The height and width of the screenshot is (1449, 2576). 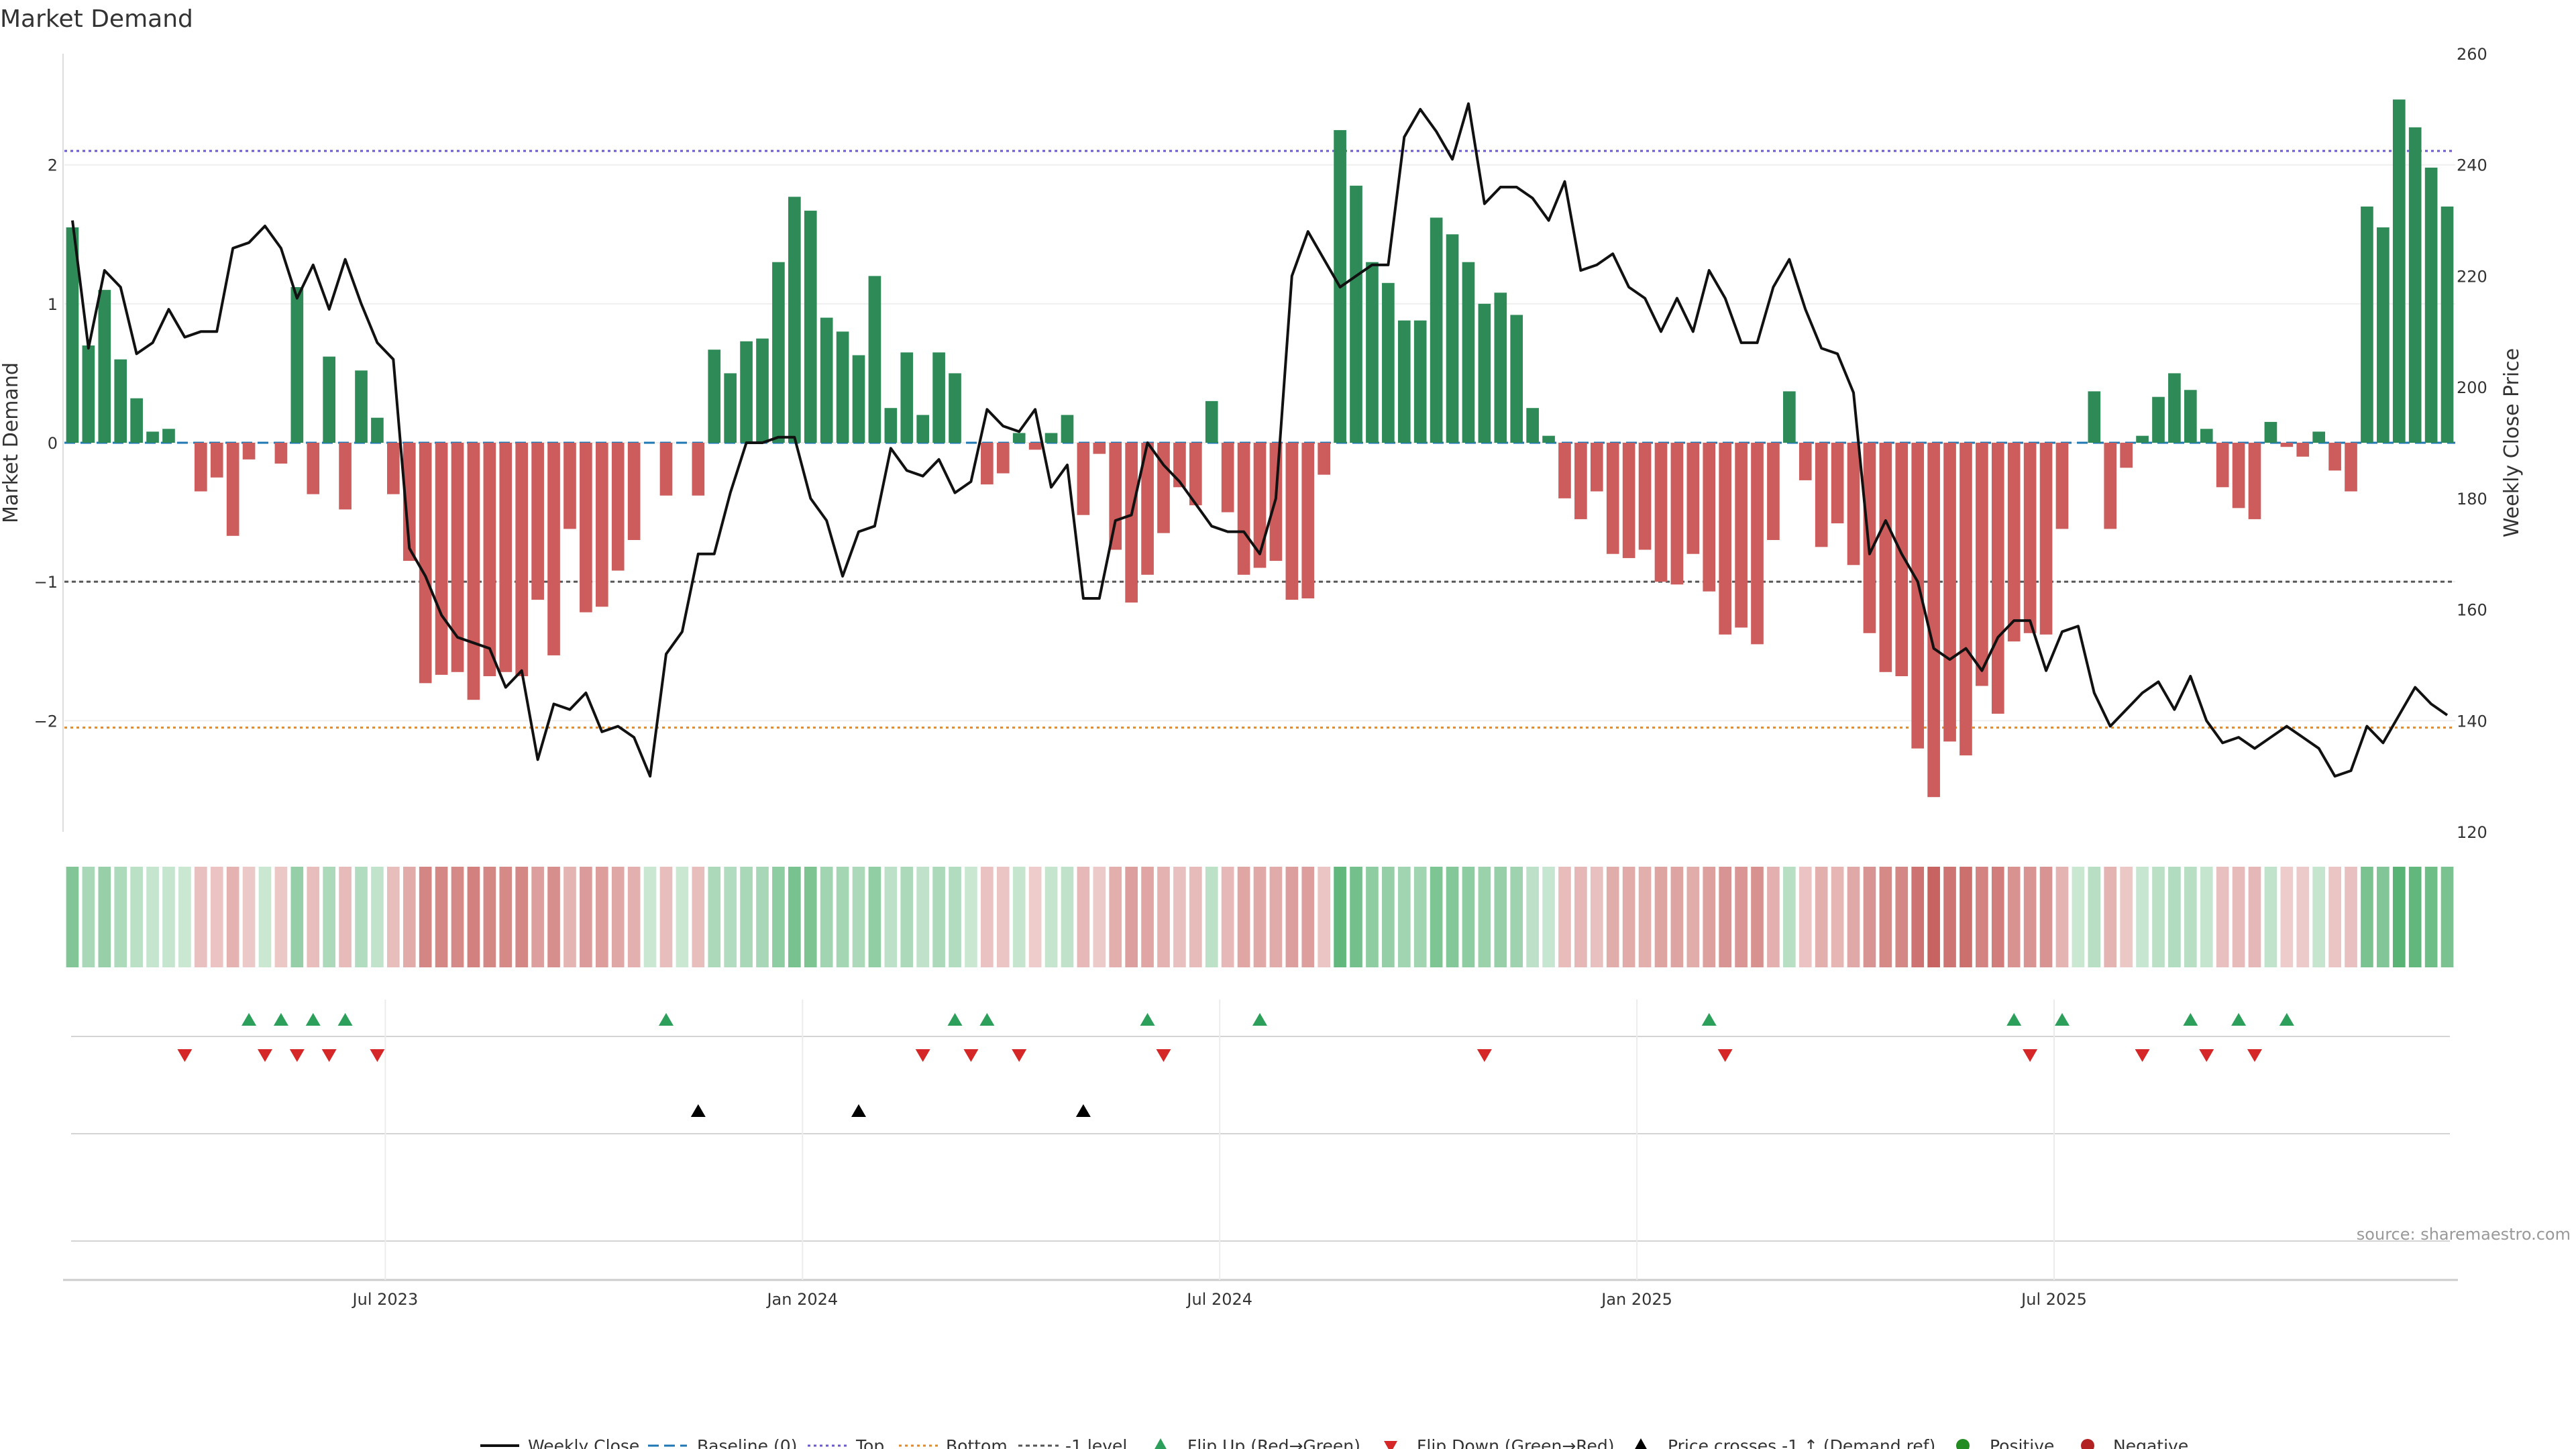 What do you see at coordinates (2150, 1442) in the screenshot?
I see `legend-negative: Negative` at bounding box center [2150, 1442].